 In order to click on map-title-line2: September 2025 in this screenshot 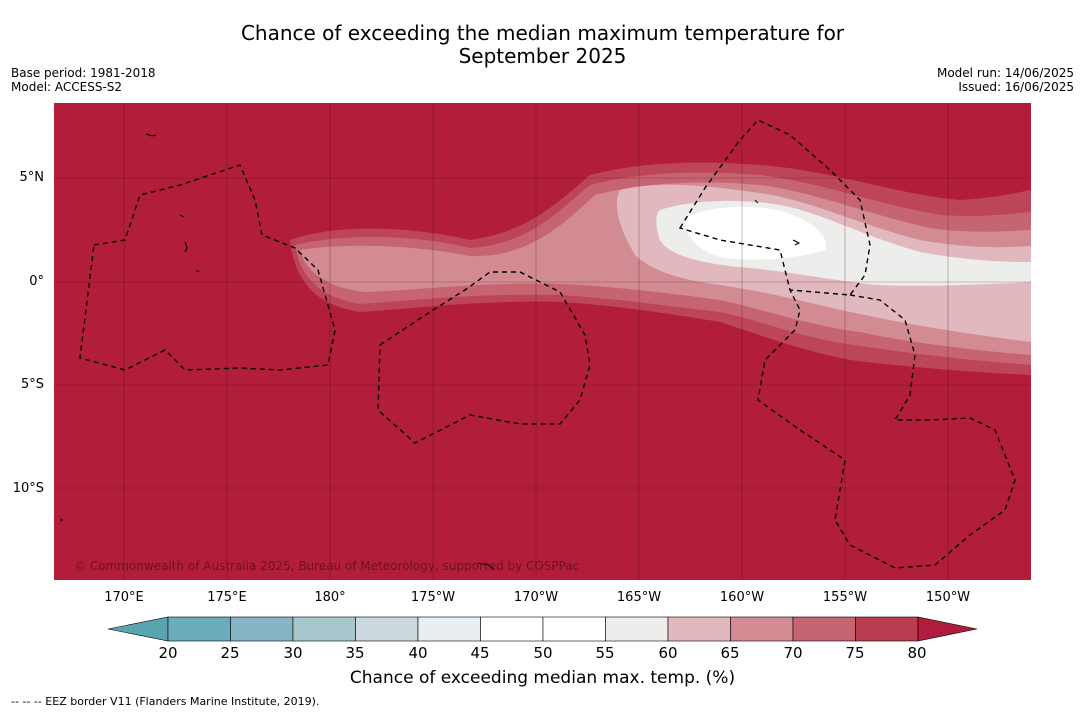, I will do `click(542, 56)`.